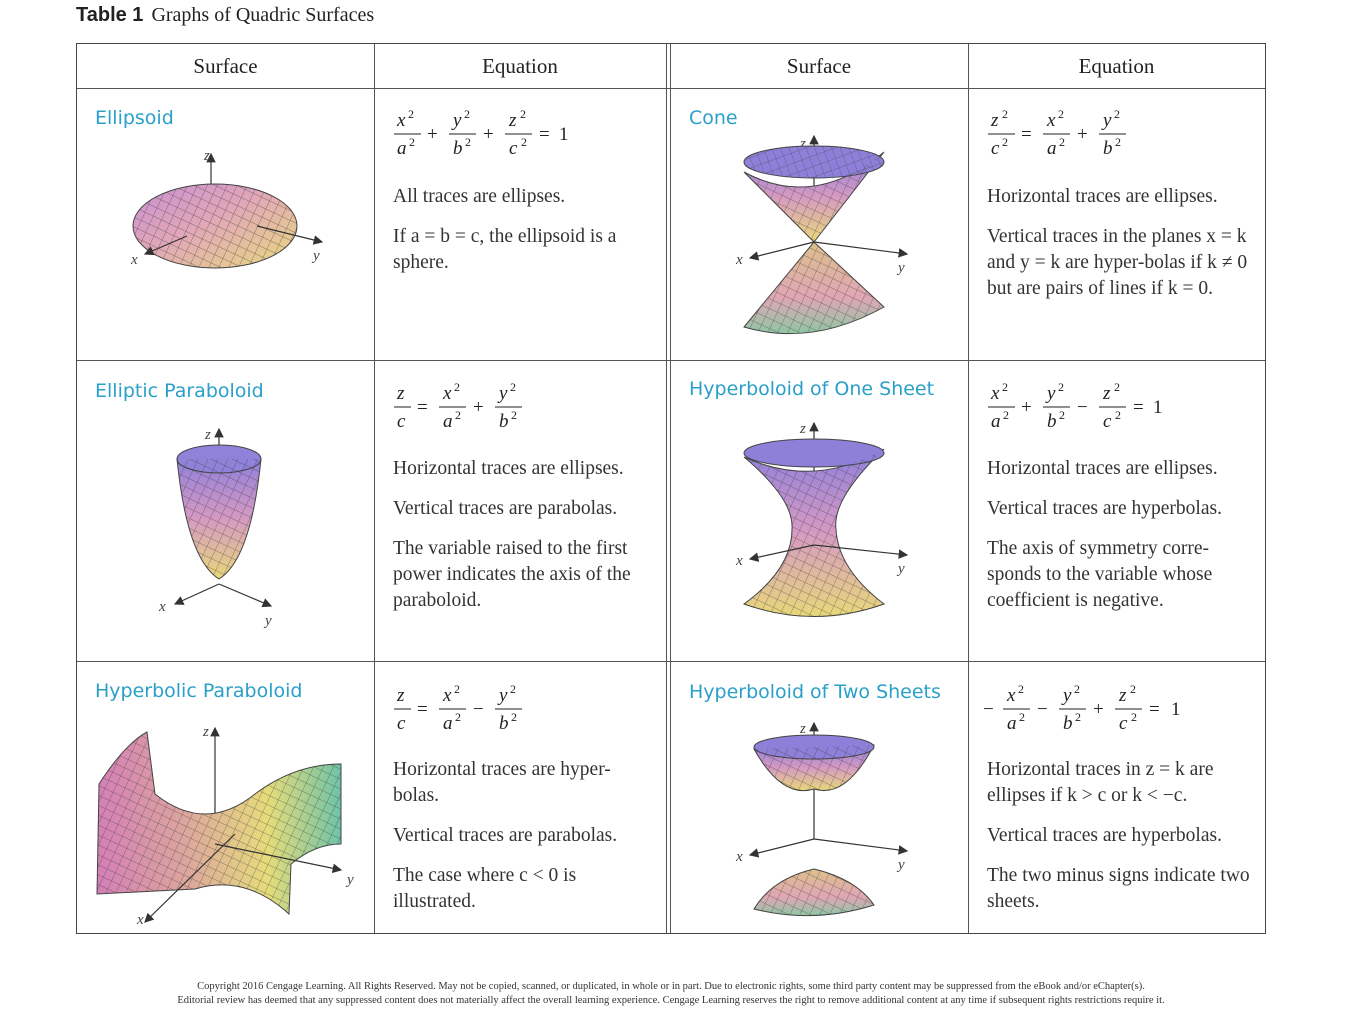 The width and height of the screenshot is (1345, 1018). What do you see at coordinates (225, 824) in the screenshot?
I see `hyperbolic-paraboloid-figure: z y x` at bounding box center [225, 824].